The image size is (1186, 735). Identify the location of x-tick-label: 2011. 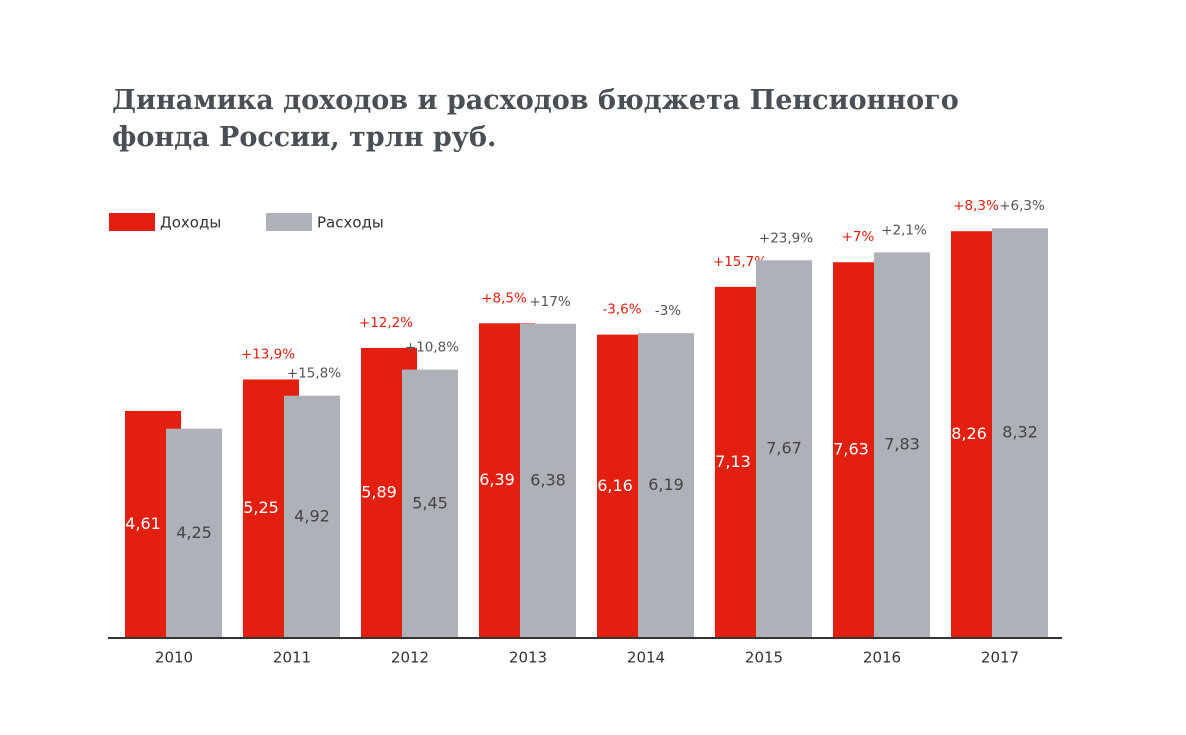
(292, 658).